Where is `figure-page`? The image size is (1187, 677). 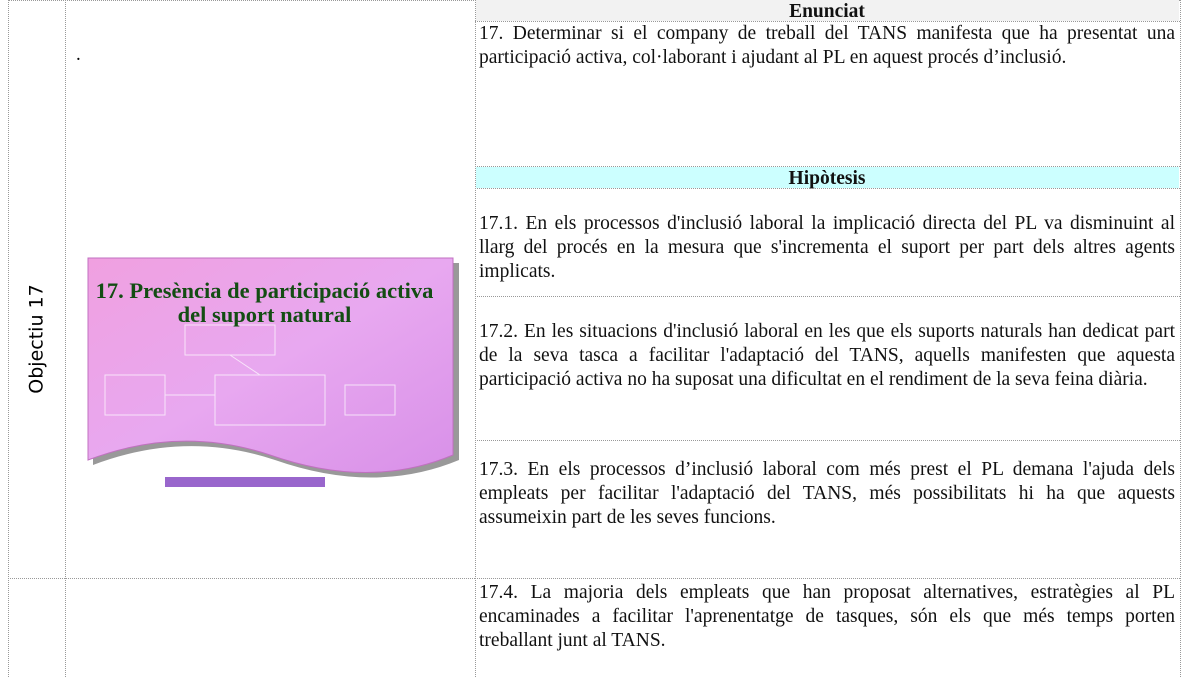
figure-page is located at coordinates (270, 365).